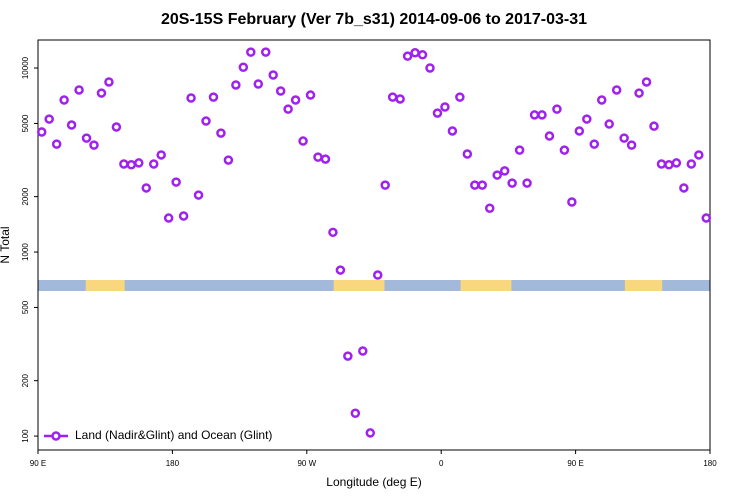  What do you see at coordinates (25, 123) in the screenshot?
I see `y-tick-label: 5000` at bounding box center [25, 123].